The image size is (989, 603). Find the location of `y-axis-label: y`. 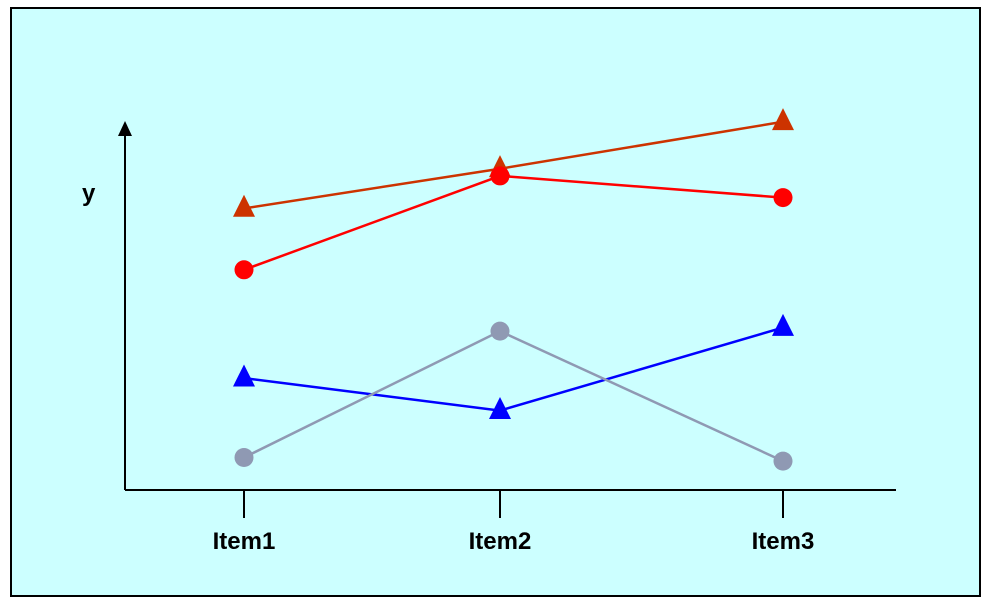

y-axis-label: y is located at coordinates (89, 193).